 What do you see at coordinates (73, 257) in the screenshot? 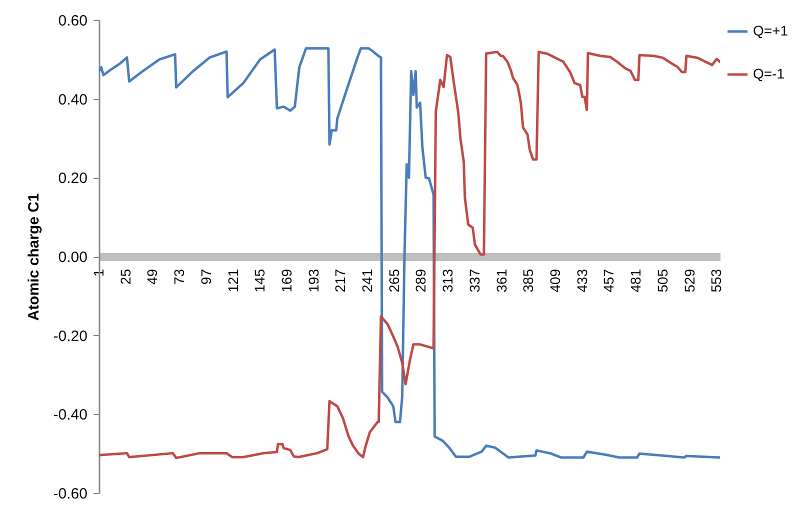
I see `y-tick-label: 0.00` at bounding box center [73, 257].